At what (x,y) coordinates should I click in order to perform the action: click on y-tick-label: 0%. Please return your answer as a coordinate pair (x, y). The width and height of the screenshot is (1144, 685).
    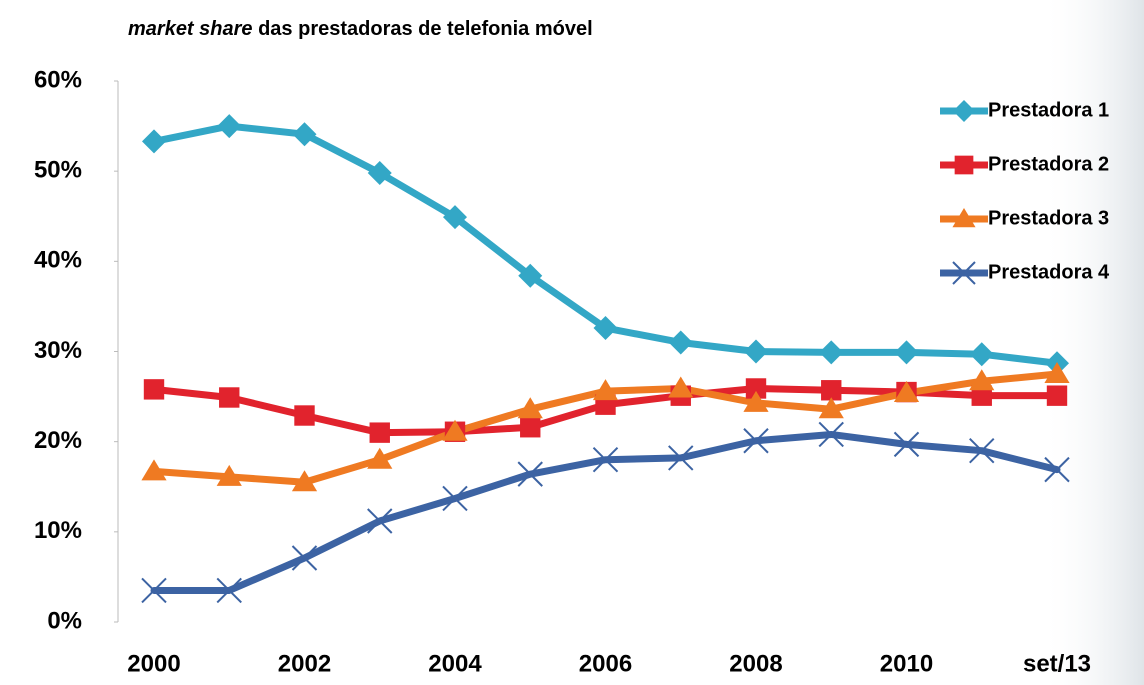
    Looking at the image, I should click on (64, 620).